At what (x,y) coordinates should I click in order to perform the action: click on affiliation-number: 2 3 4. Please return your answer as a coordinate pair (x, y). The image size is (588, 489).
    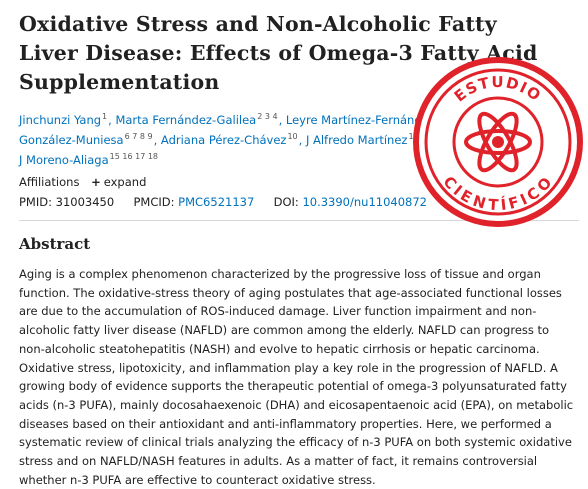
    Looking at the image, I should click on (267, 116).